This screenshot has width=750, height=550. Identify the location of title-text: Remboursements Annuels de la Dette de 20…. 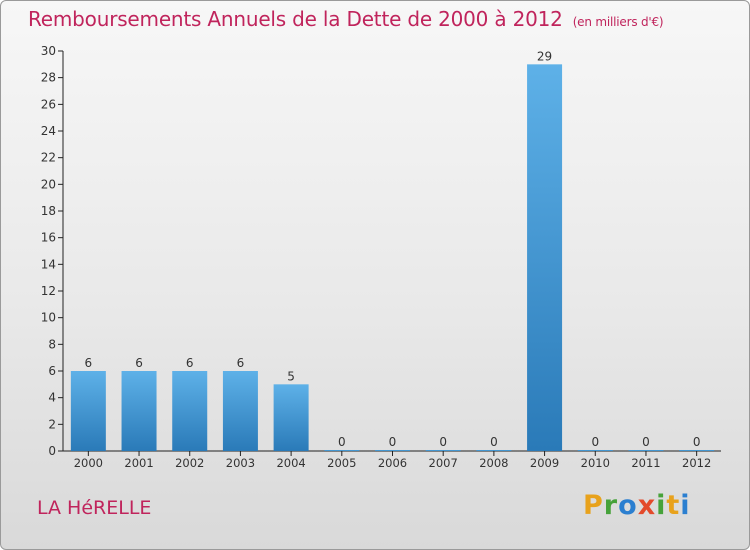
(295, 19).